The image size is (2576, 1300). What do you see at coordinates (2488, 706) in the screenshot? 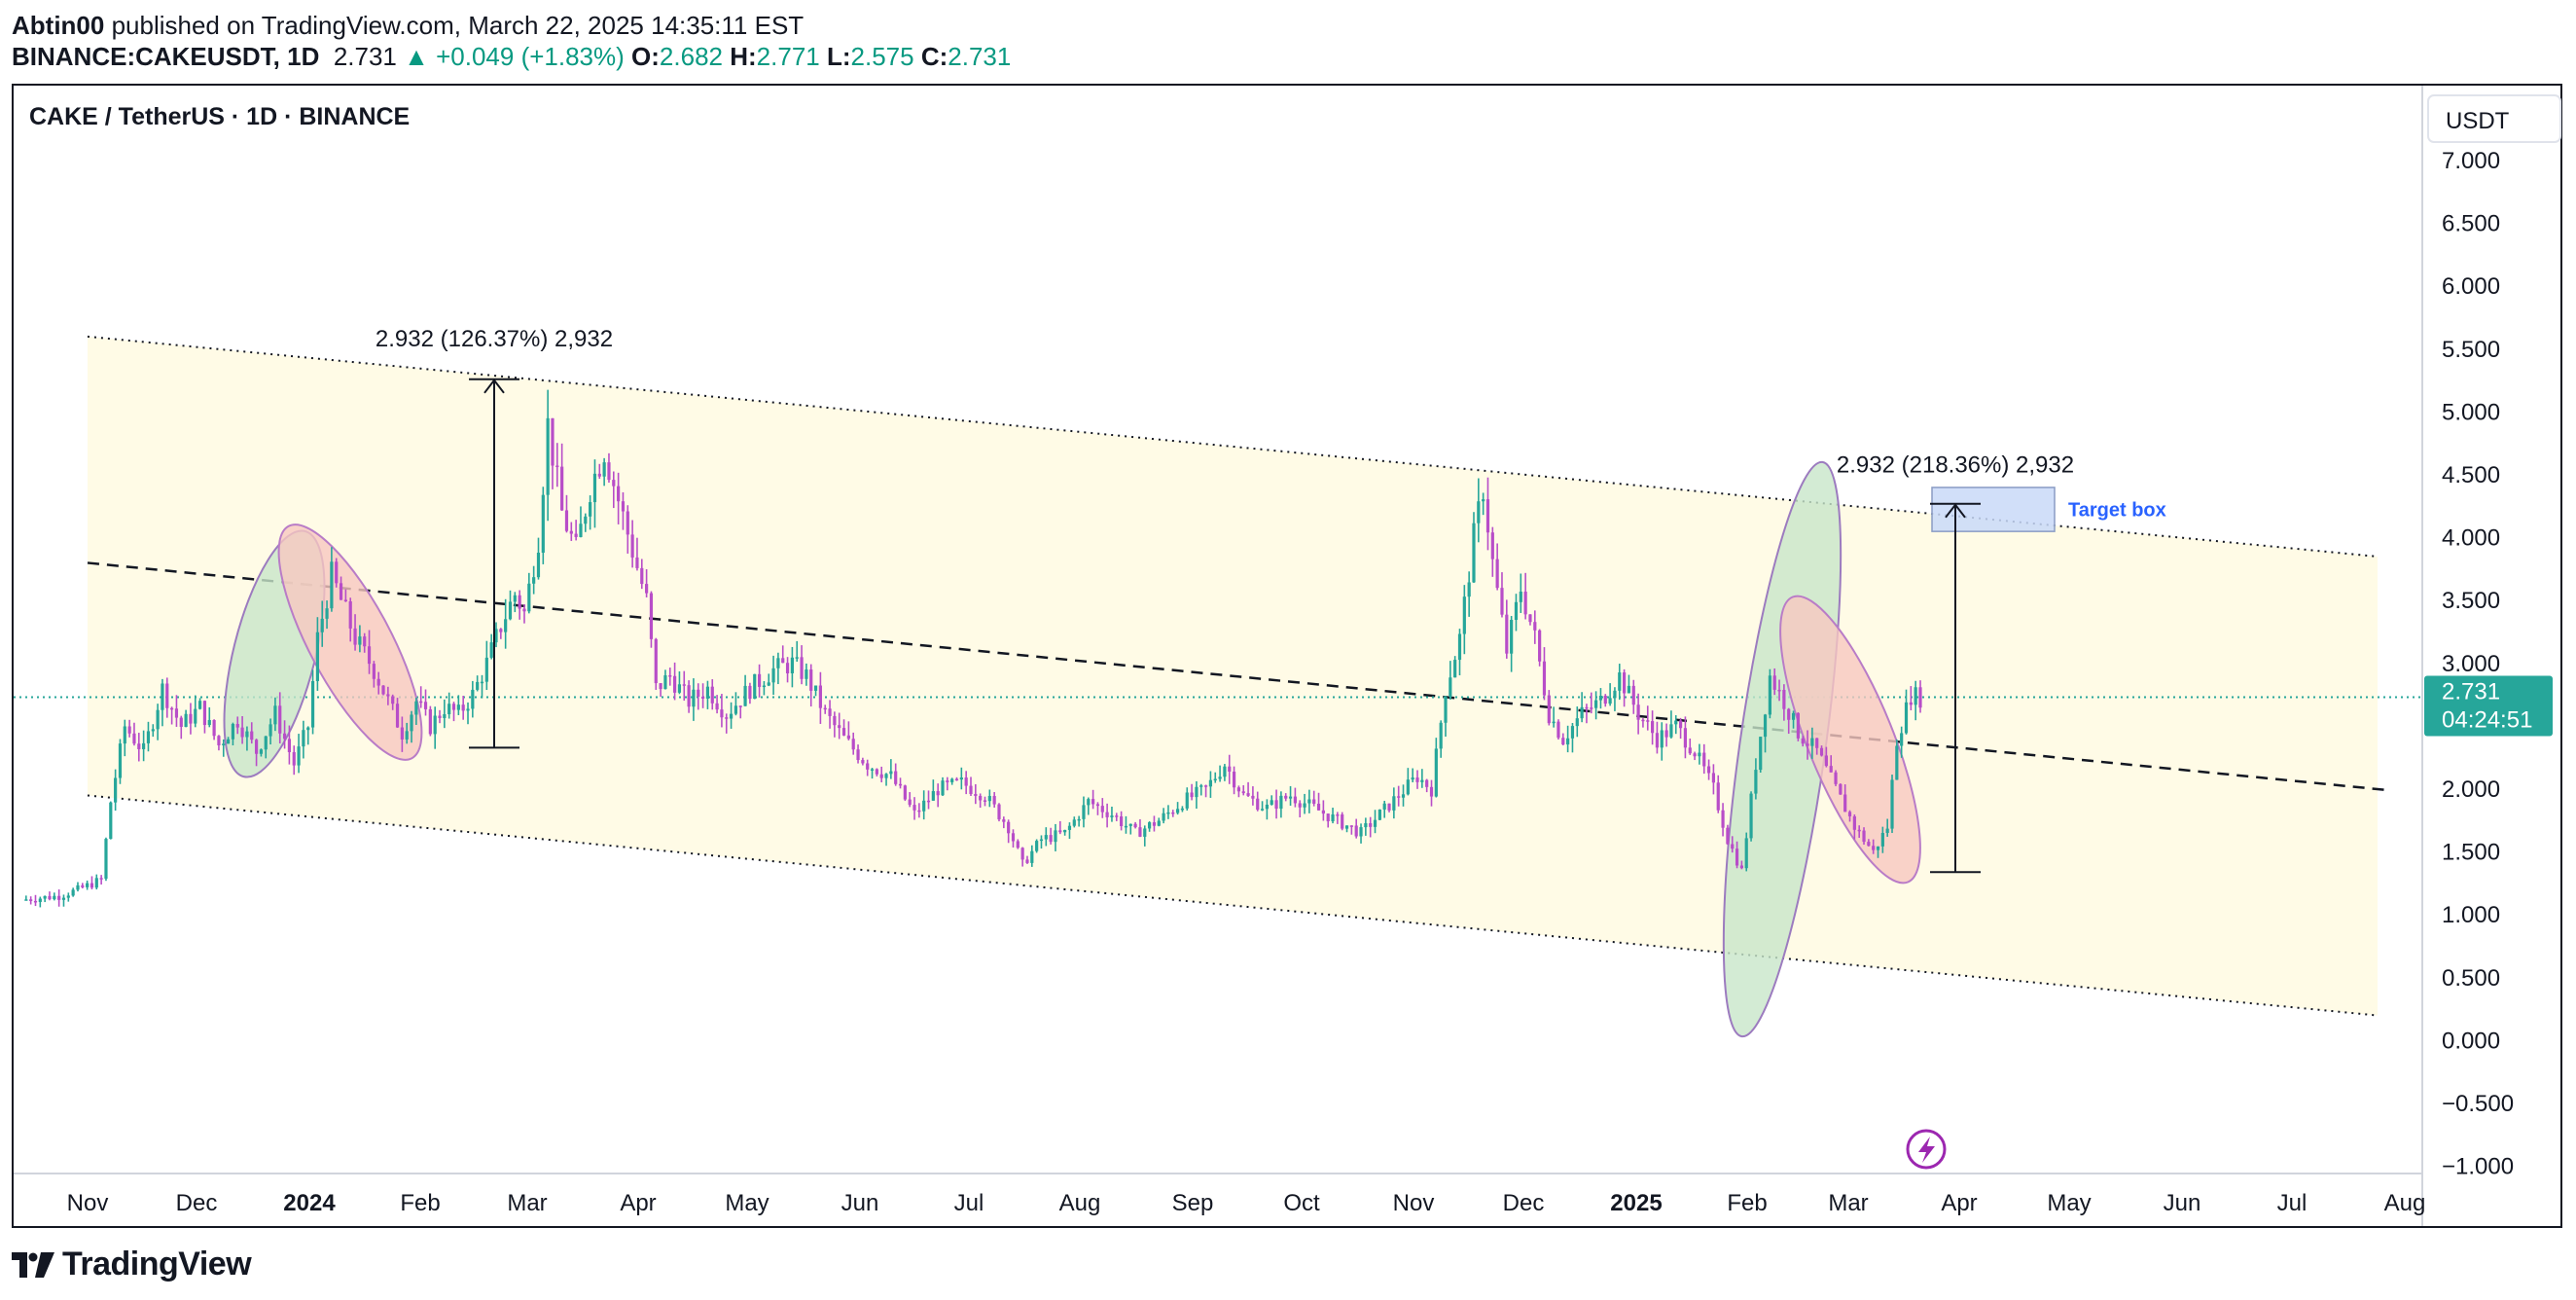
I see `price-tag` at bounding box center [2488, 706].